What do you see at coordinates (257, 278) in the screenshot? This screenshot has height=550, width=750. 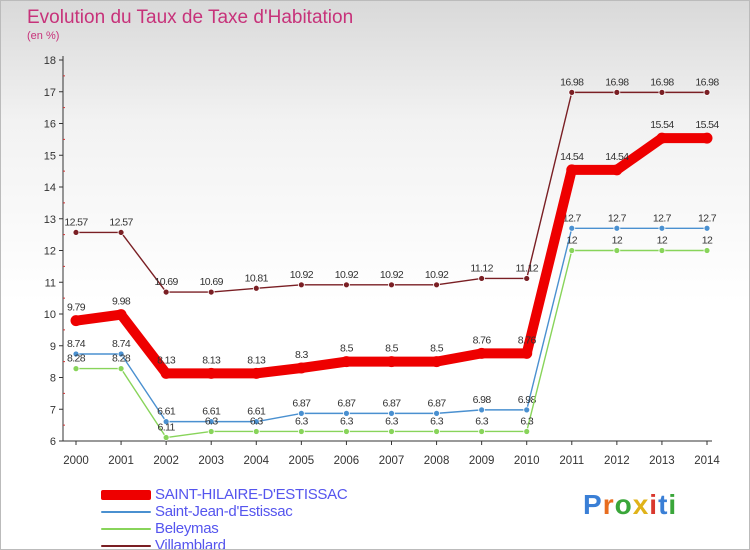 I see `data-label: 10.81` at bounding box center [257, 278].